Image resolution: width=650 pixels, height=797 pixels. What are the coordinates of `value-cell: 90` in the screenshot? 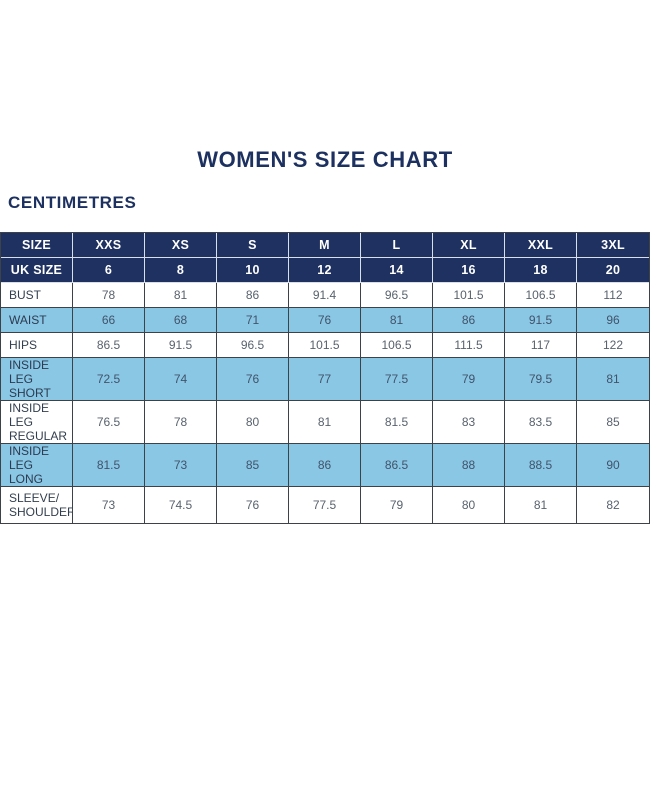 It's located at (613, 465).